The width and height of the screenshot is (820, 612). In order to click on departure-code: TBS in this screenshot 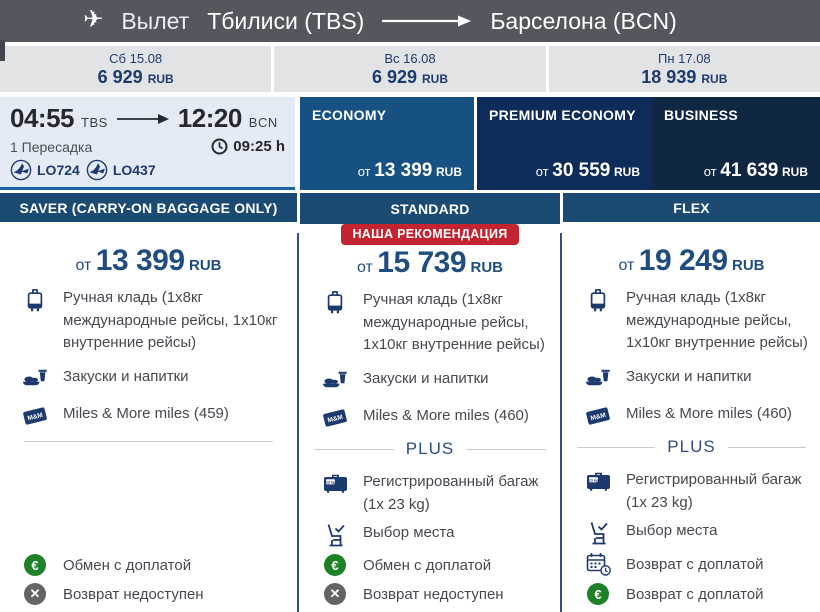, I will do `click(94, 122)`.